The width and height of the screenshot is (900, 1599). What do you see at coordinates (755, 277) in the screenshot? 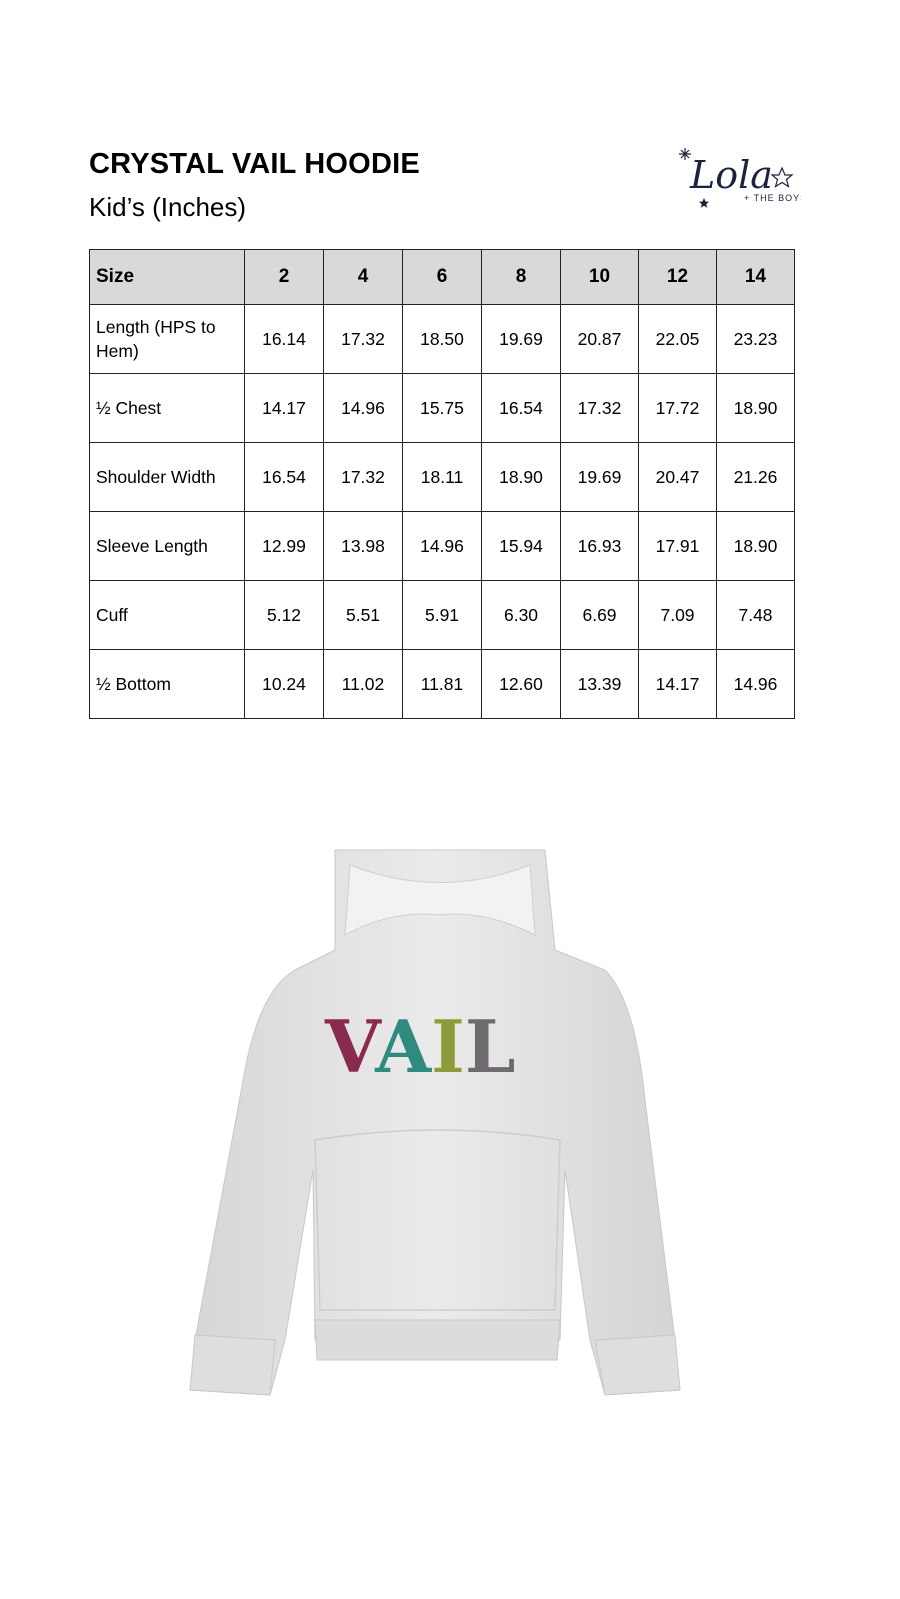
I see `column-header: 14` at bounding box center [755, 277].